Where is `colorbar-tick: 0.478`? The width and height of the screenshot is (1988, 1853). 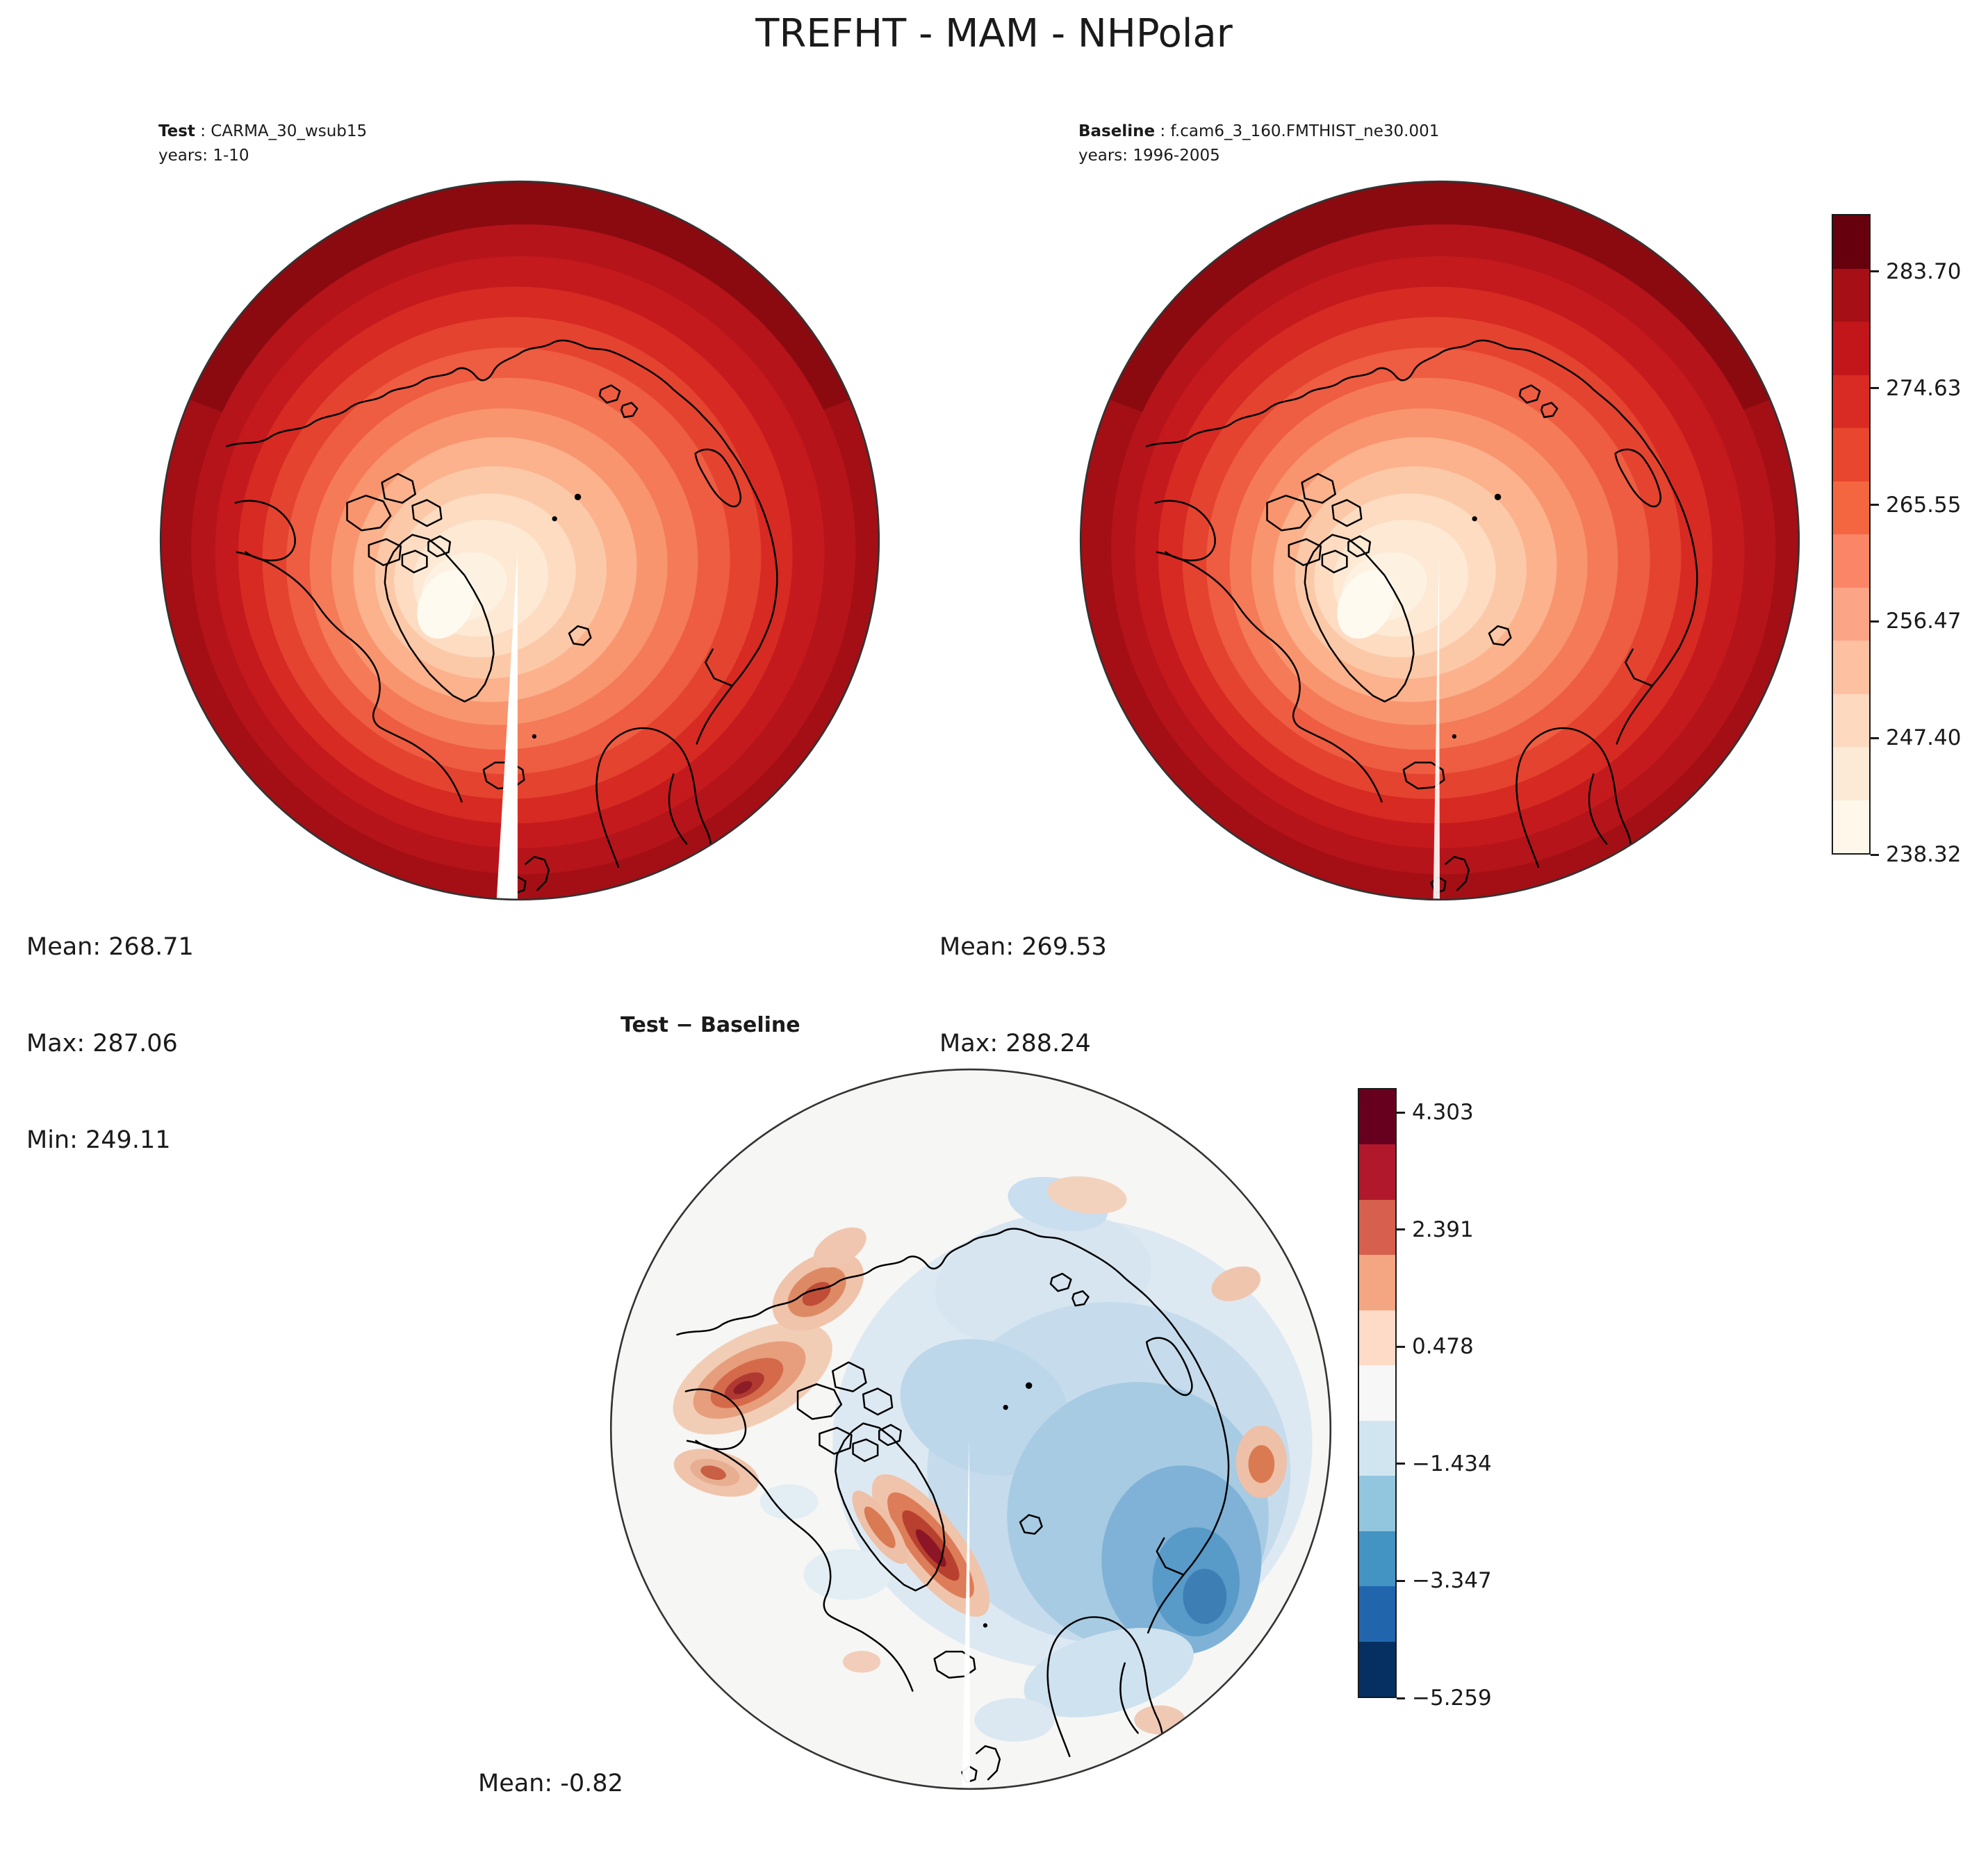
colorbar-tick: 0.478 is located at coordinates (1435, 1346).